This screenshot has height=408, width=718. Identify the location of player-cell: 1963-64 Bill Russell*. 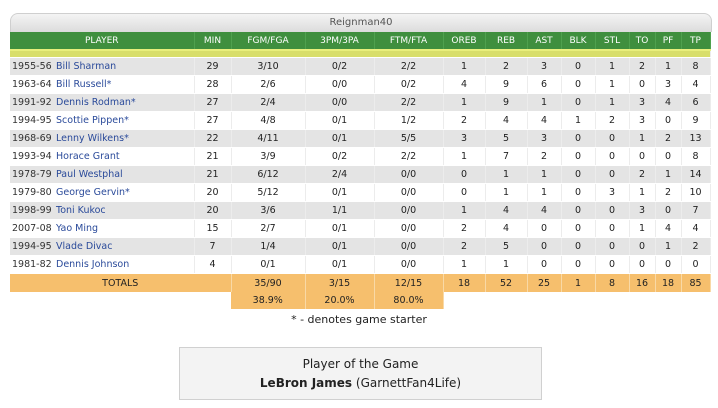
(102, 84).